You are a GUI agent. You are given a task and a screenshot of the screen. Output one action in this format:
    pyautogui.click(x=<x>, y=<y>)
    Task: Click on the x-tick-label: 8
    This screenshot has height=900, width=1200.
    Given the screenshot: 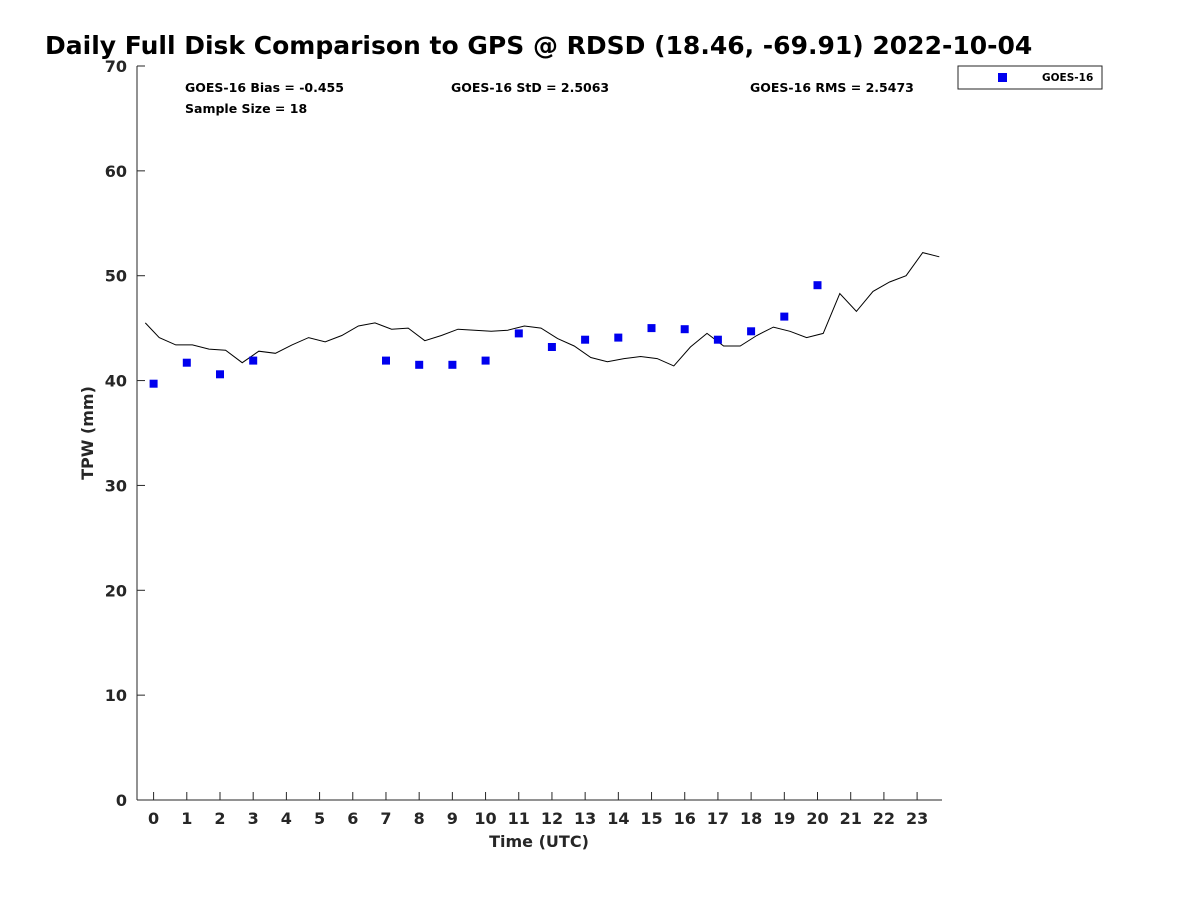 What is the action you would take?
    pyautogui.click(x=419, y=818)
    